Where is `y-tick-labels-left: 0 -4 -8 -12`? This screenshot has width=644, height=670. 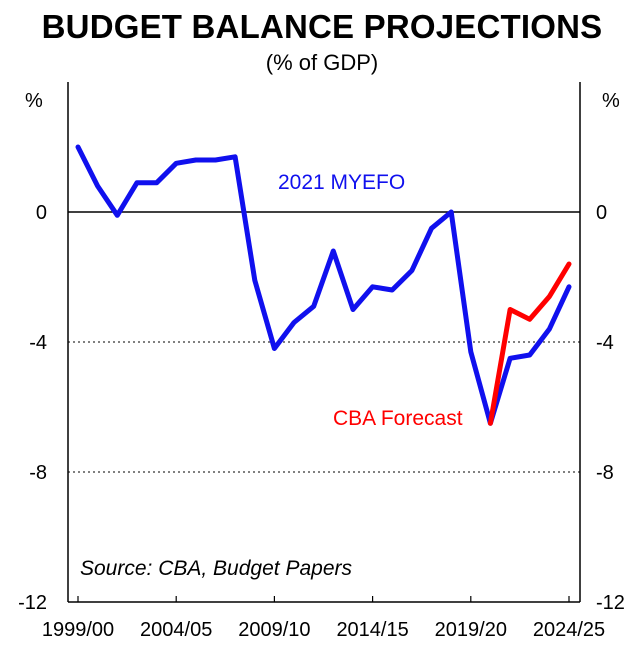 y-tick-labels-left: 0 -4 -8 -12 is located at coordinates (32, 408).